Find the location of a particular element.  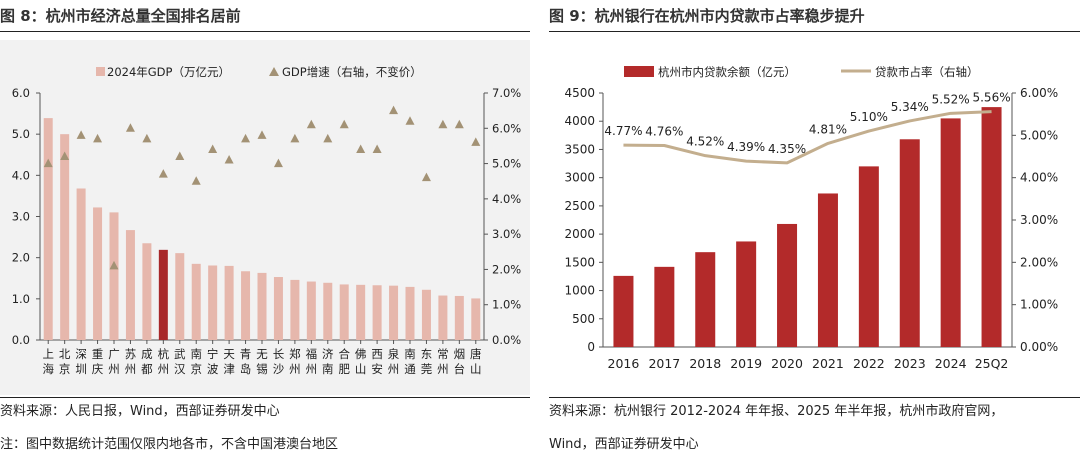

x-tick-label: 2020 is located at coordinates (787, 363).